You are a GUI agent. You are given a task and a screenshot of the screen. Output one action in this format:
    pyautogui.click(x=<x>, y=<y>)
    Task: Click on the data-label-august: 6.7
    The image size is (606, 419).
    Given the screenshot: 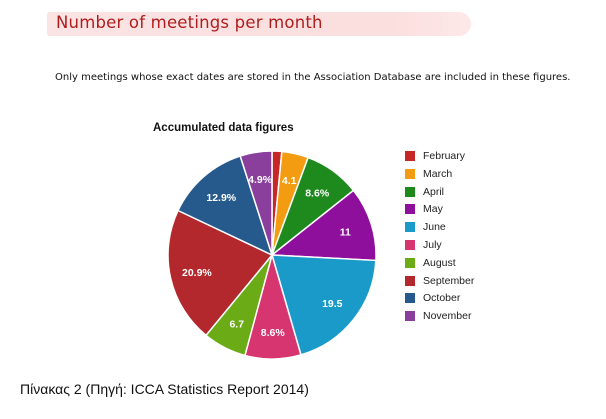 What is the action you would take?
    pyautogui.click(x=236, y=324)
    